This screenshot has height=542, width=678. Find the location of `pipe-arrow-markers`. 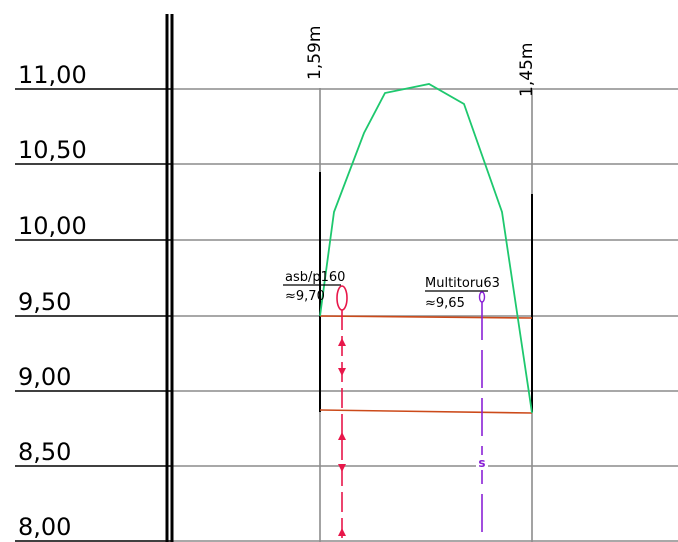

pipe-arrow-markers is located at coordinates (342, 437).